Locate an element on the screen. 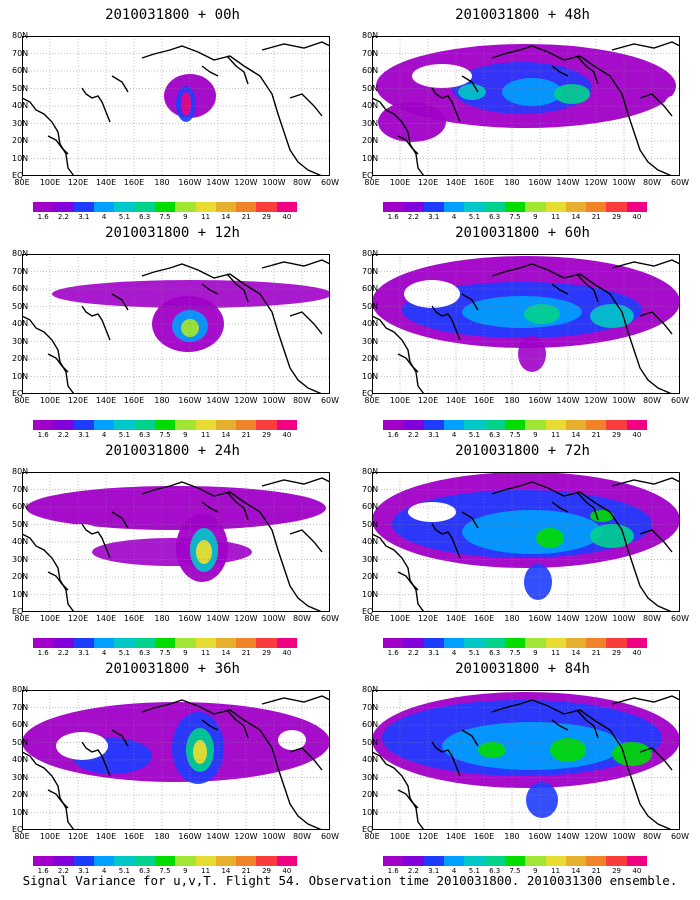 This screenshot has height=900, width=700. latitude-label: 60N is located at coordinates (20, 70).